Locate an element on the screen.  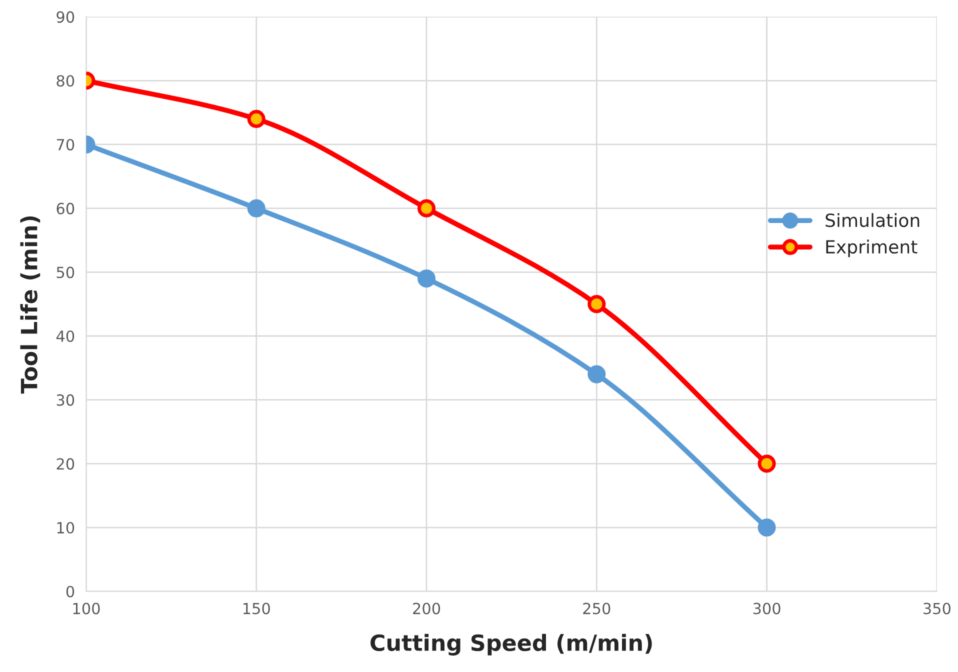
x-tick-label: 300 is located at coordinates (766, 608).